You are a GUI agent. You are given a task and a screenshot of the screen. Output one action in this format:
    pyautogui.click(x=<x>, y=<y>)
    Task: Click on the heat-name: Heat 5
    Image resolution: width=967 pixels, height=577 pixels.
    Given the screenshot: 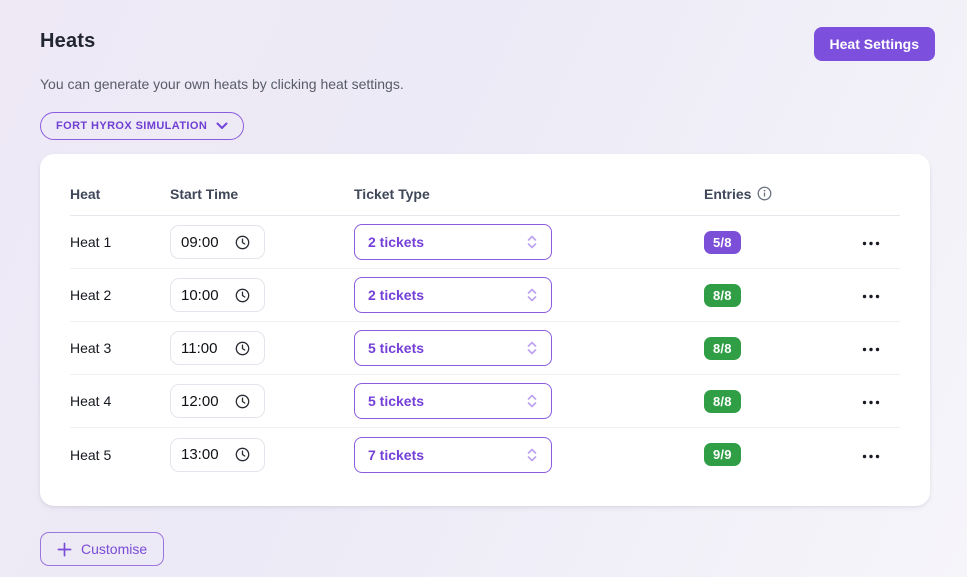 What is the action you would take?
    pyautogui.click(x=91, y=454)
    